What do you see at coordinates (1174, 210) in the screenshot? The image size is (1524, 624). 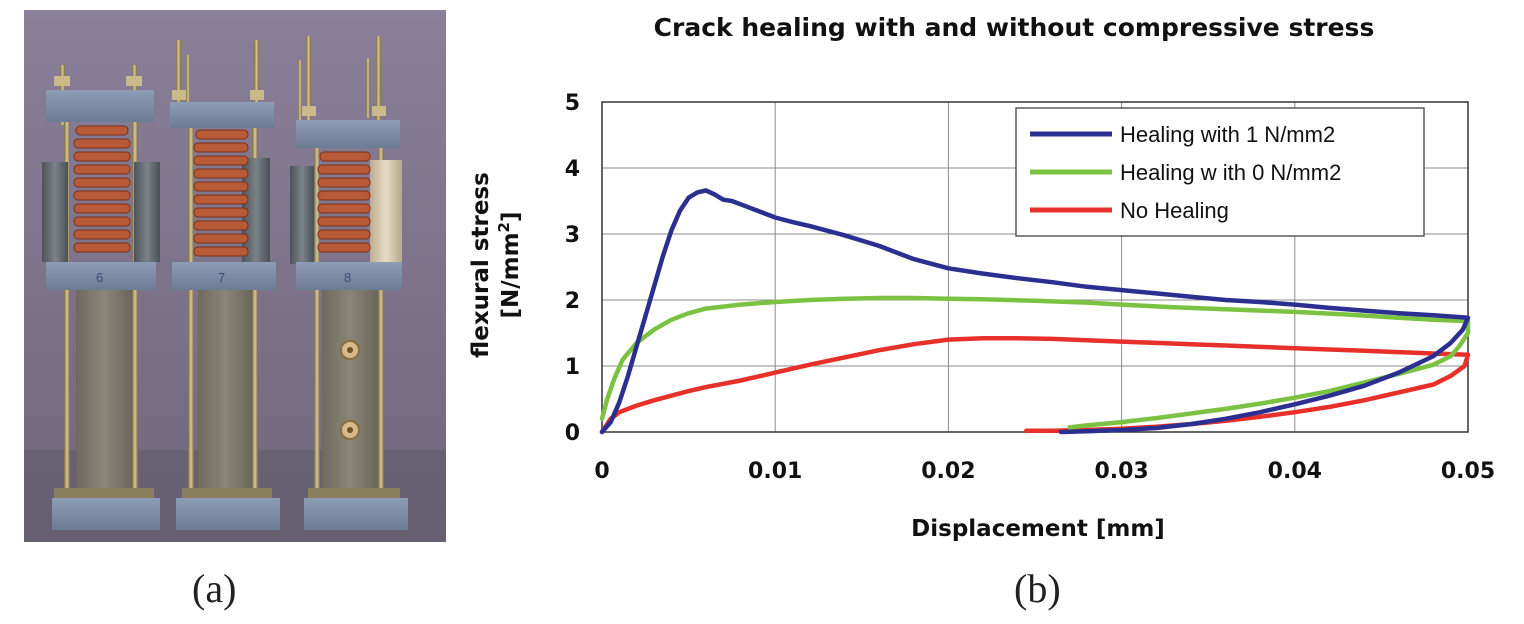 I see `legend-label-2: No Healing` at bounding box center [1174, 210].